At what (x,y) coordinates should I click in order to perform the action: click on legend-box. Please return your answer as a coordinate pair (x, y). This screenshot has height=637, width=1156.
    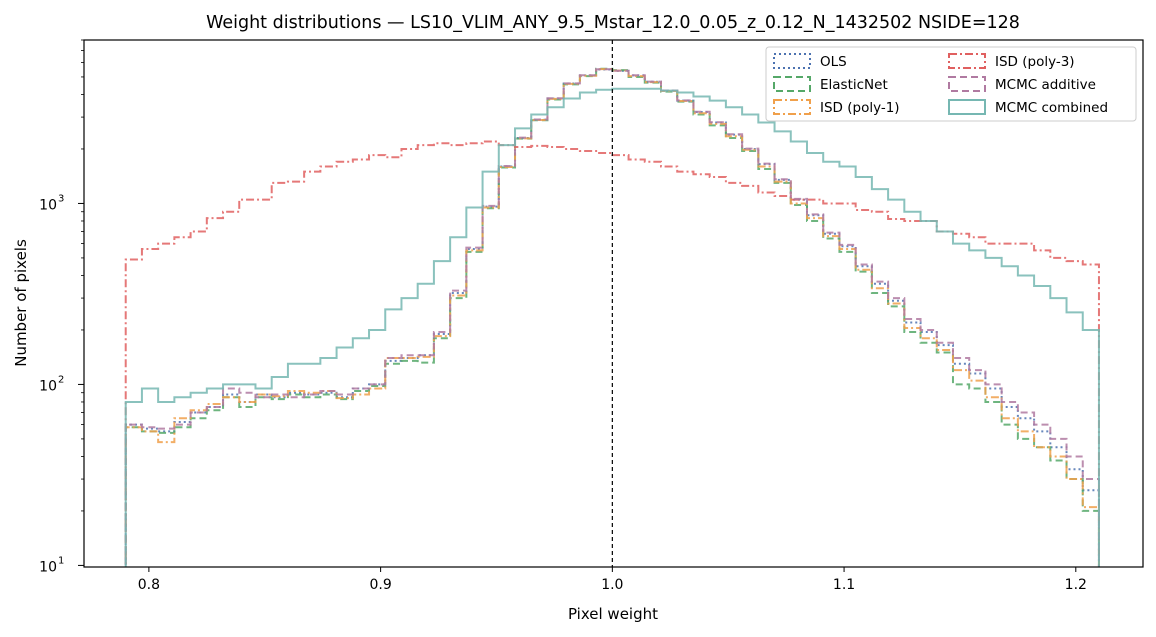
    Looking at the image, I should click on (951, 84).